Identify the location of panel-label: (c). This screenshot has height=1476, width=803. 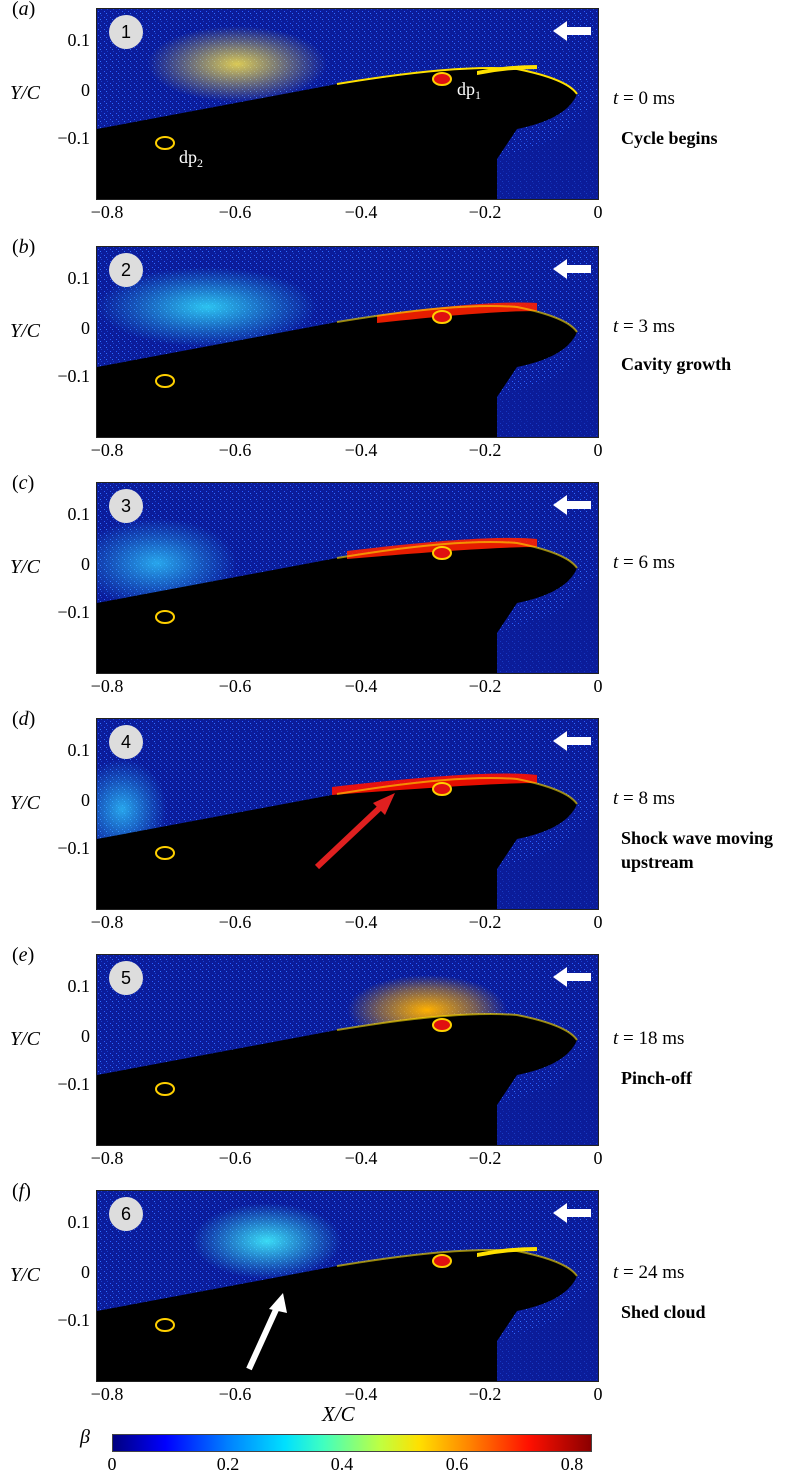
(23, 483).